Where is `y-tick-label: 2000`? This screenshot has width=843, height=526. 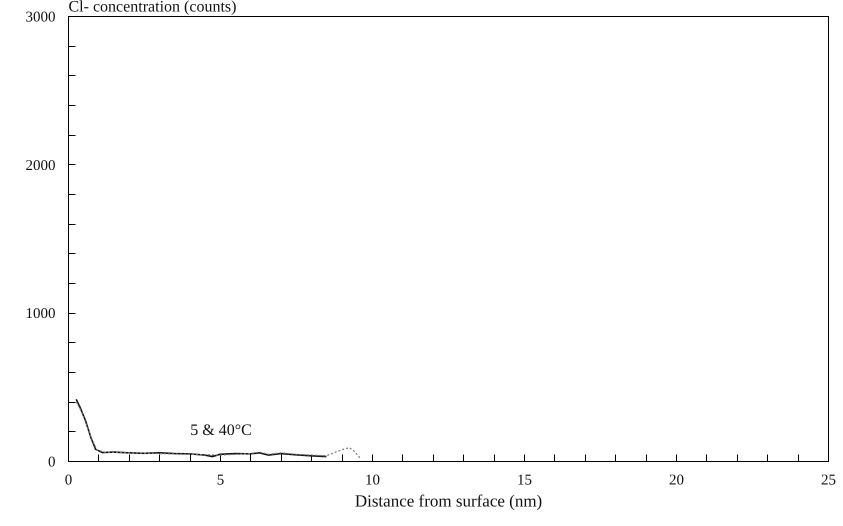
y-tick-label: 2000 is located at coordinates (41, 166).